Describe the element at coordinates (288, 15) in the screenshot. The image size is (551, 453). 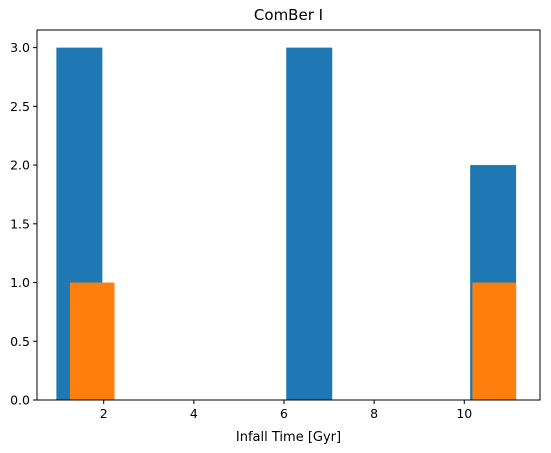
I see `chart-title: ComBer I` at that location.